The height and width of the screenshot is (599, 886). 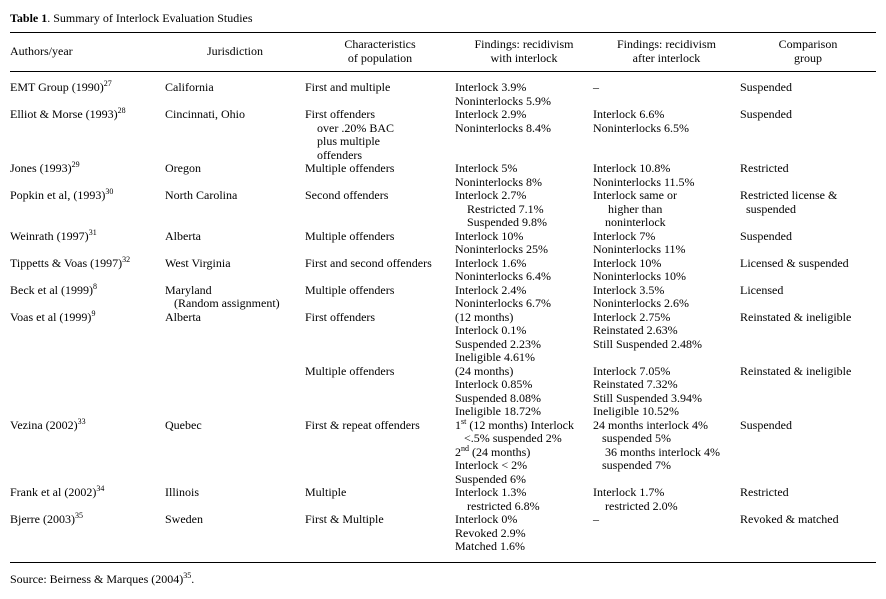 I want to click on cell-line: Interlock 10.8%, so click(x=632, y=168).